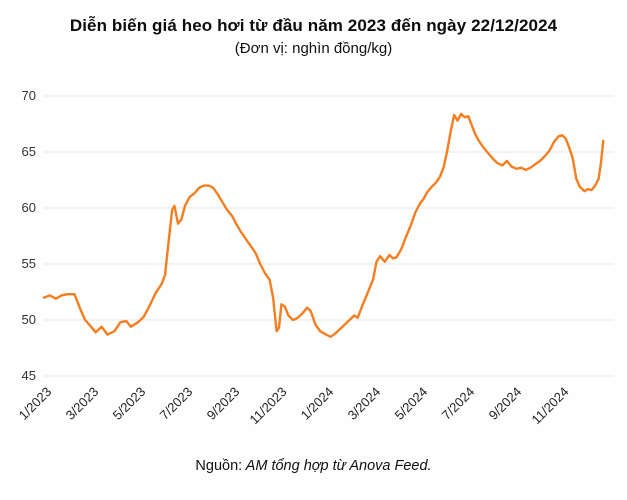 The image size is (627, 500). Describe the element at coordinates (28, 95) in the screenshot. I see `y-axis-tick-label: 70` at that location.